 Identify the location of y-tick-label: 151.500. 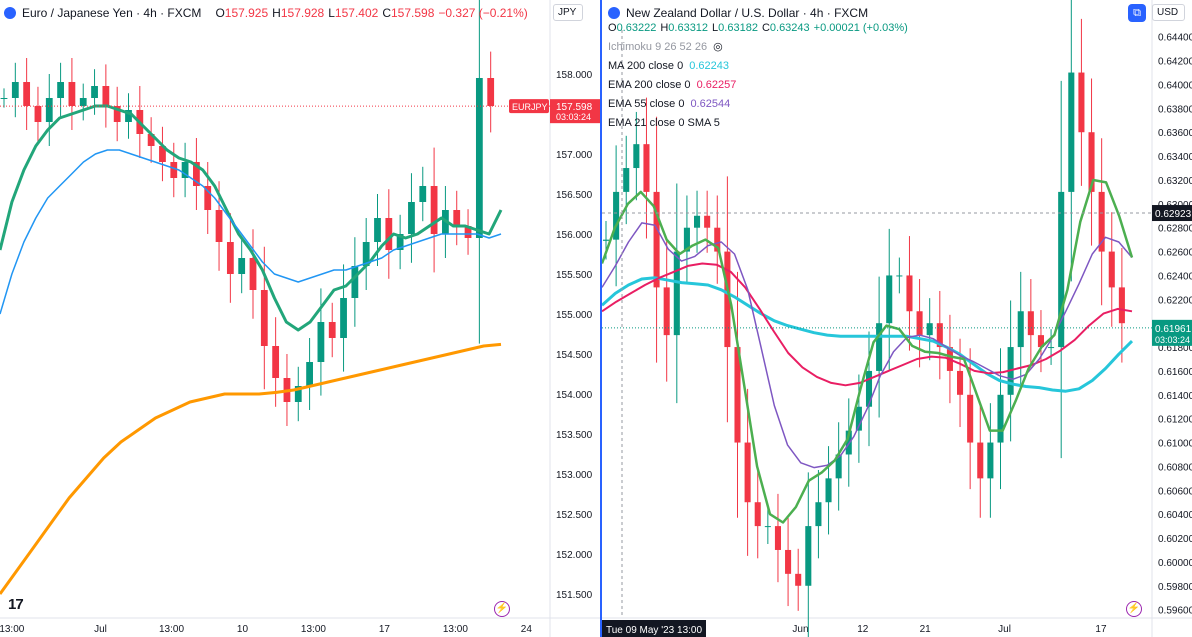
(574, 595).